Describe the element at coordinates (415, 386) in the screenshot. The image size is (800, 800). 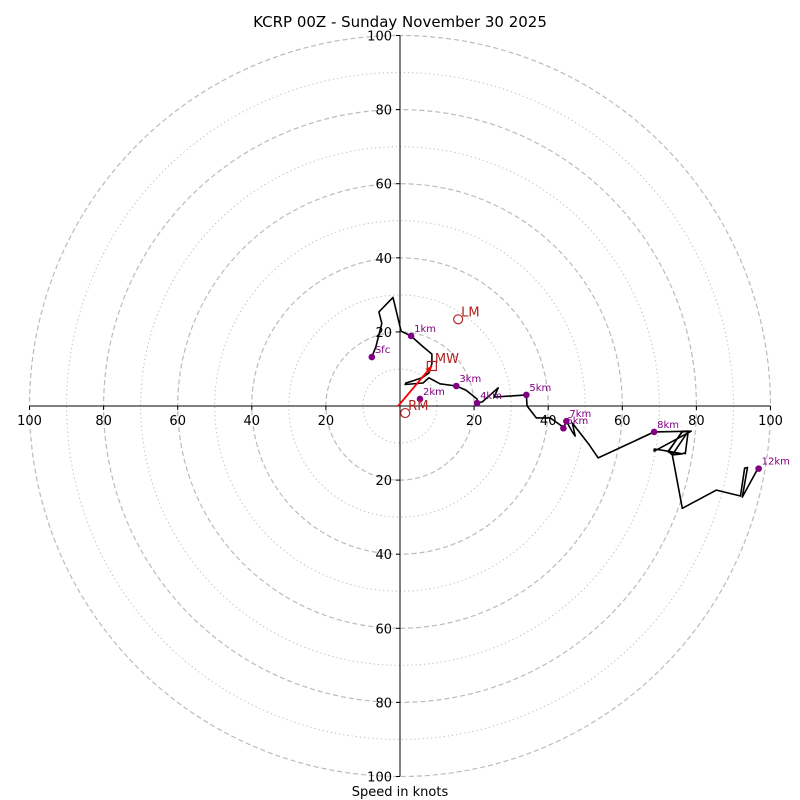
I see `shear-vector-line` at that location.